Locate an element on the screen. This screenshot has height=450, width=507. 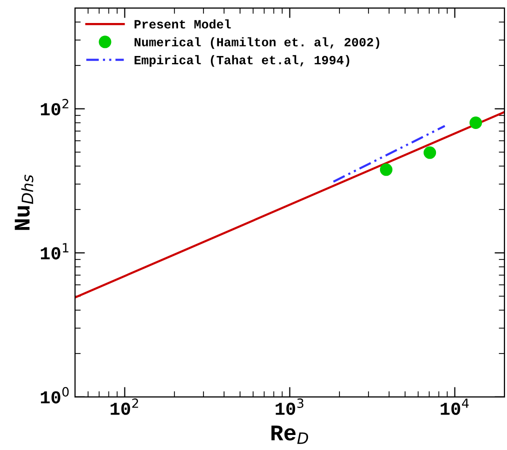
x-axis-title: Re$_{D}$ is located at coordinates (289, 435).